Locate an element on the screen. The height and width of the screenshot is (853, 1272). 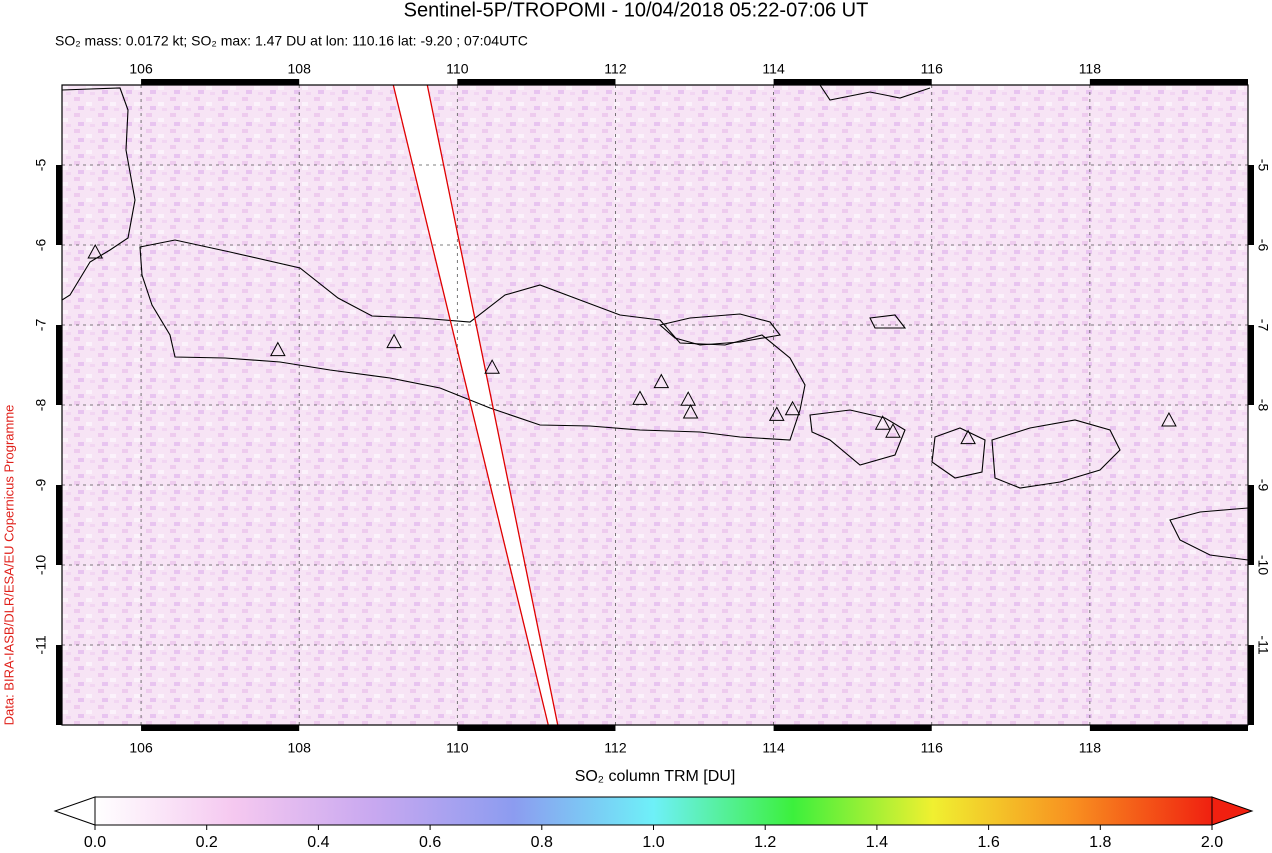
colorbar-tick-label: 0.8 is located at coordinates (542, 842).